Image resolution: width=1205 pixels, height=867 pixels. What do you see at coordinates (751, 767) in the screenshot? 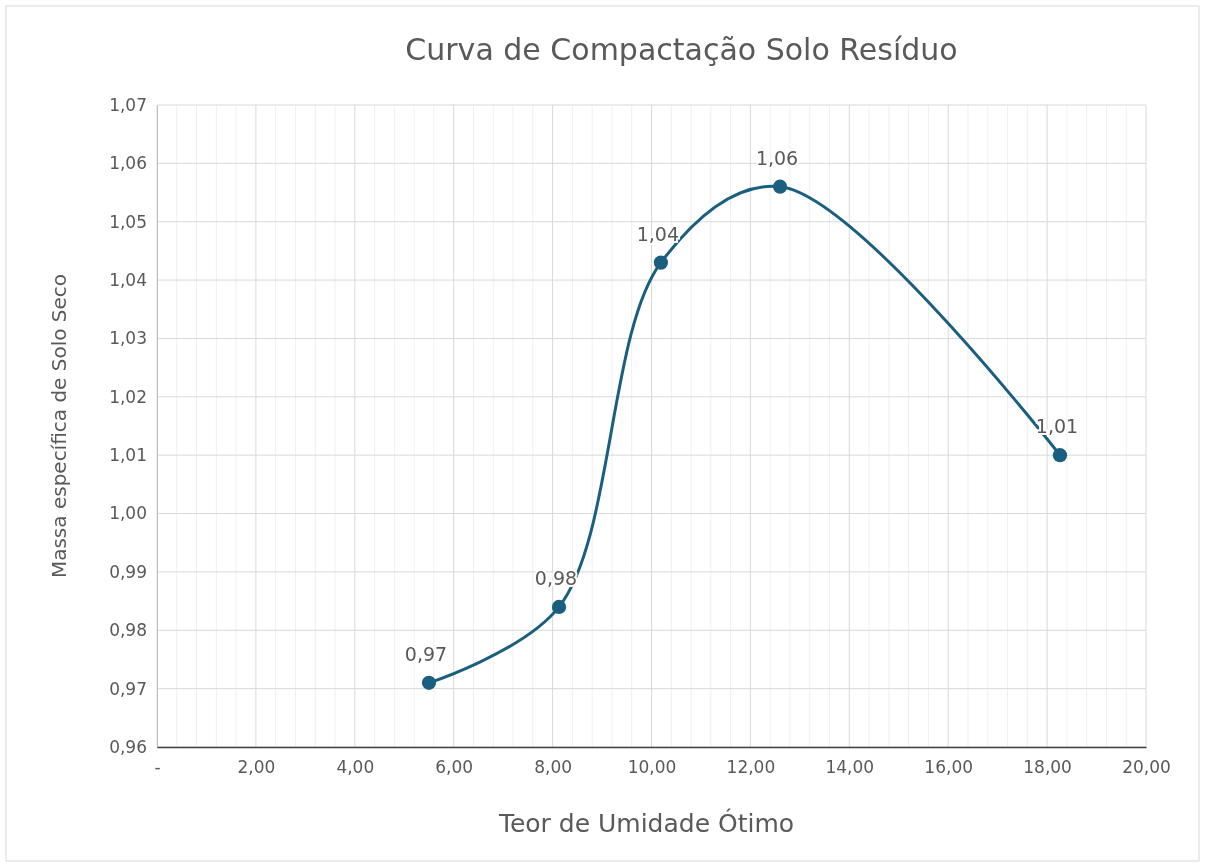
I see `x-tick-label: 12,00` at bounding box center [751, 767].